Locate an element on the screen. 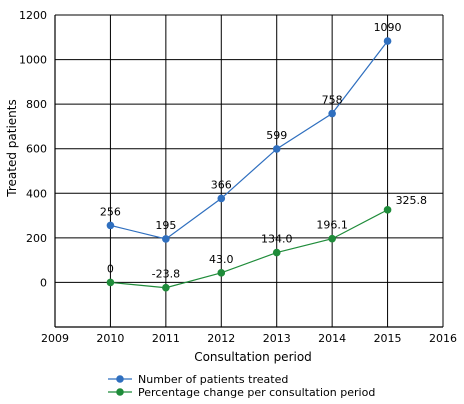 This screenshot has width=464, height=404. x-tick-label: 2012 is located at coordinates (221, 338).